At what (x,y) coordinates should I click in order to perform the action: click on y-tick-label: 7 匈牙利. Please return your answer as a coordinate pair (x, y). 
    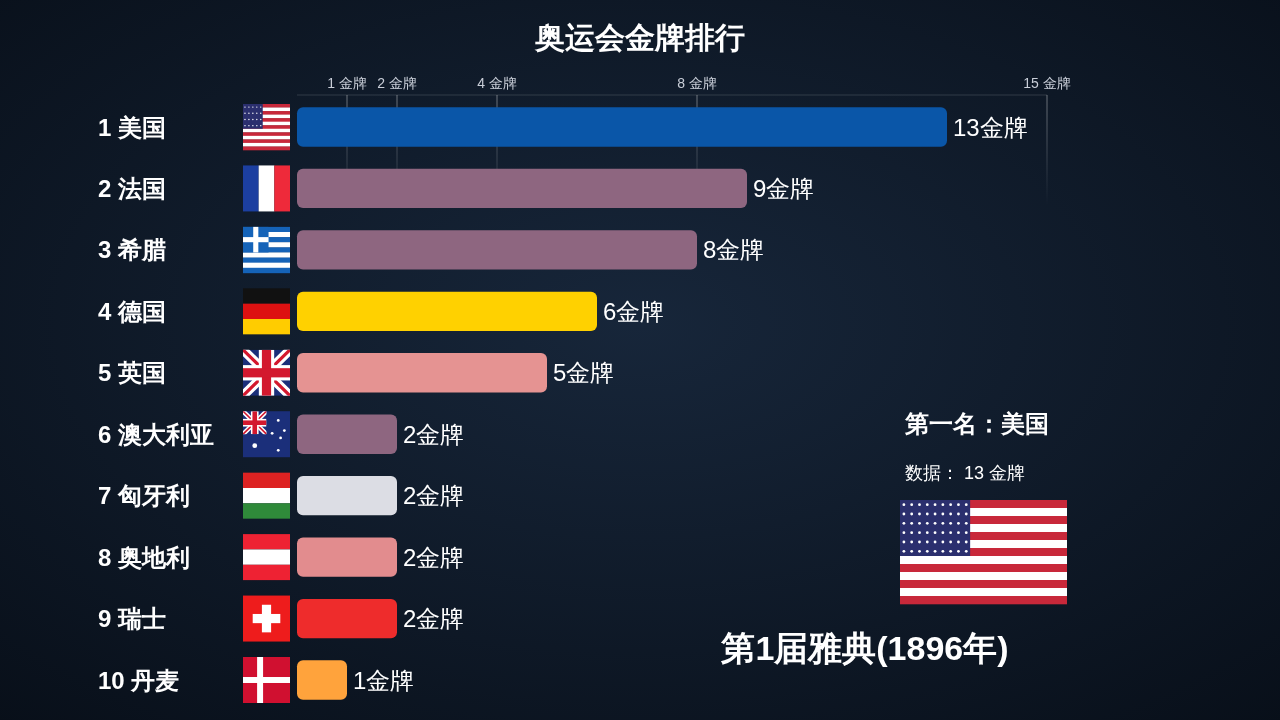
    Looking at the image, I should click on (144, 496).